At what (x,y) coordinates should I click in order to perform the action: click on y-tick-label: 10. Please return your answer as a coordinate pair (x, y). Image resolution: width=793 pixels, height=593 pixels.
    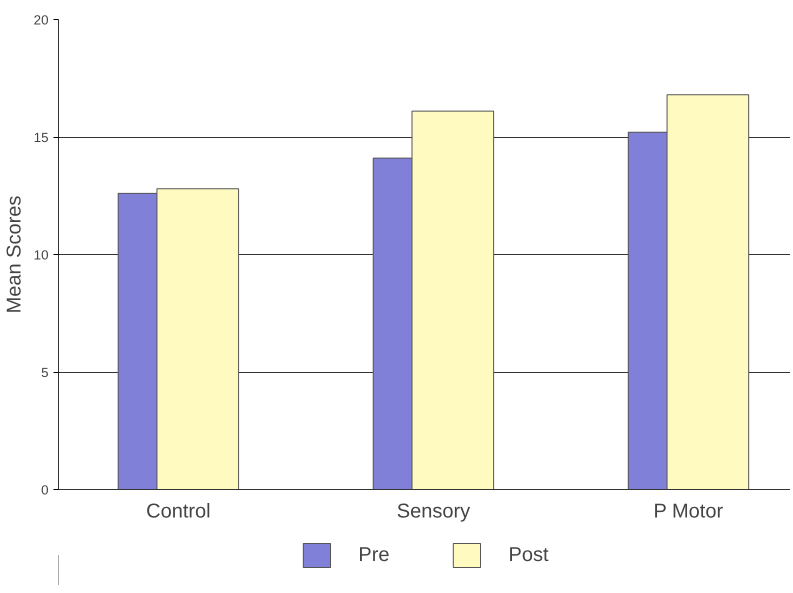
    Looking at the image, I should click on (41, 255).